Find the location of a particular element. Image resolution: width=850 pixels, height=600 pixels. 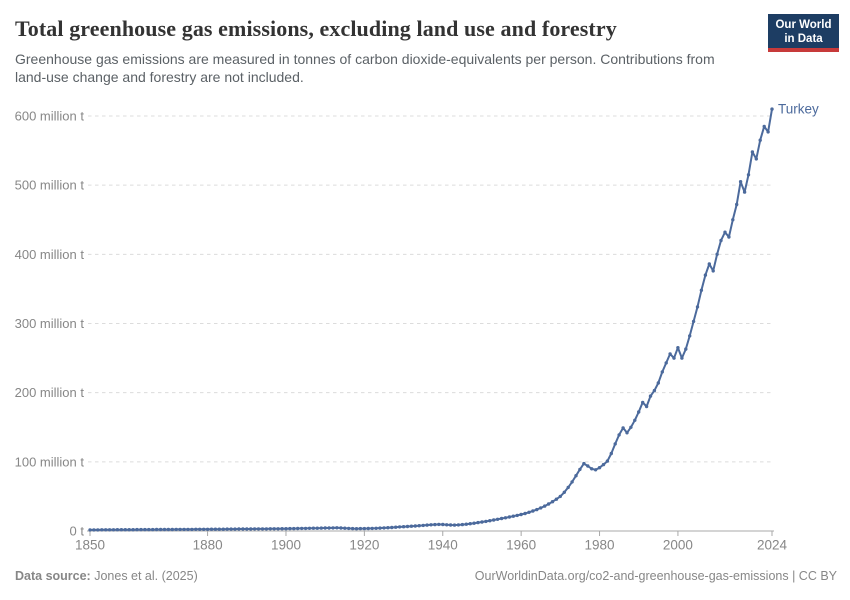

data-point-1903 is located at coordinates (298, 528).